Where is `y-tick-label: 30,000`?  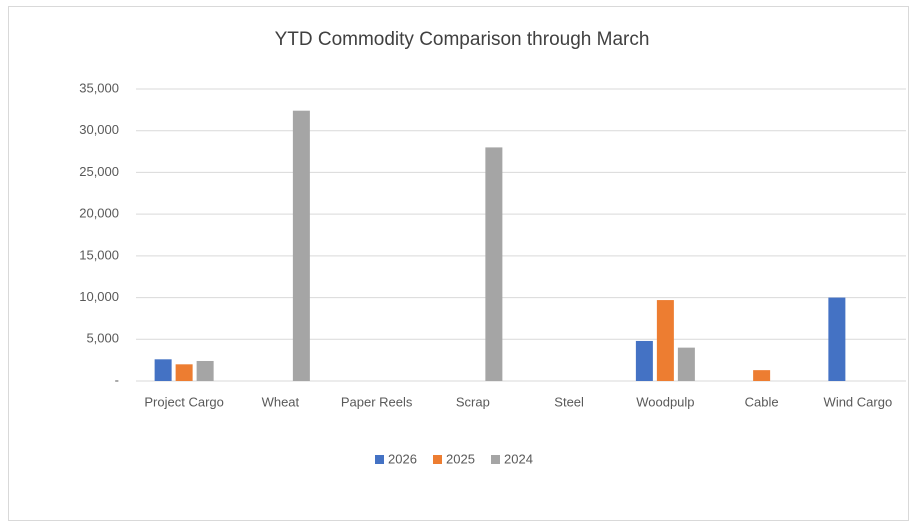
y-tick-label: 30,000 is located at coordinates (99, 129).